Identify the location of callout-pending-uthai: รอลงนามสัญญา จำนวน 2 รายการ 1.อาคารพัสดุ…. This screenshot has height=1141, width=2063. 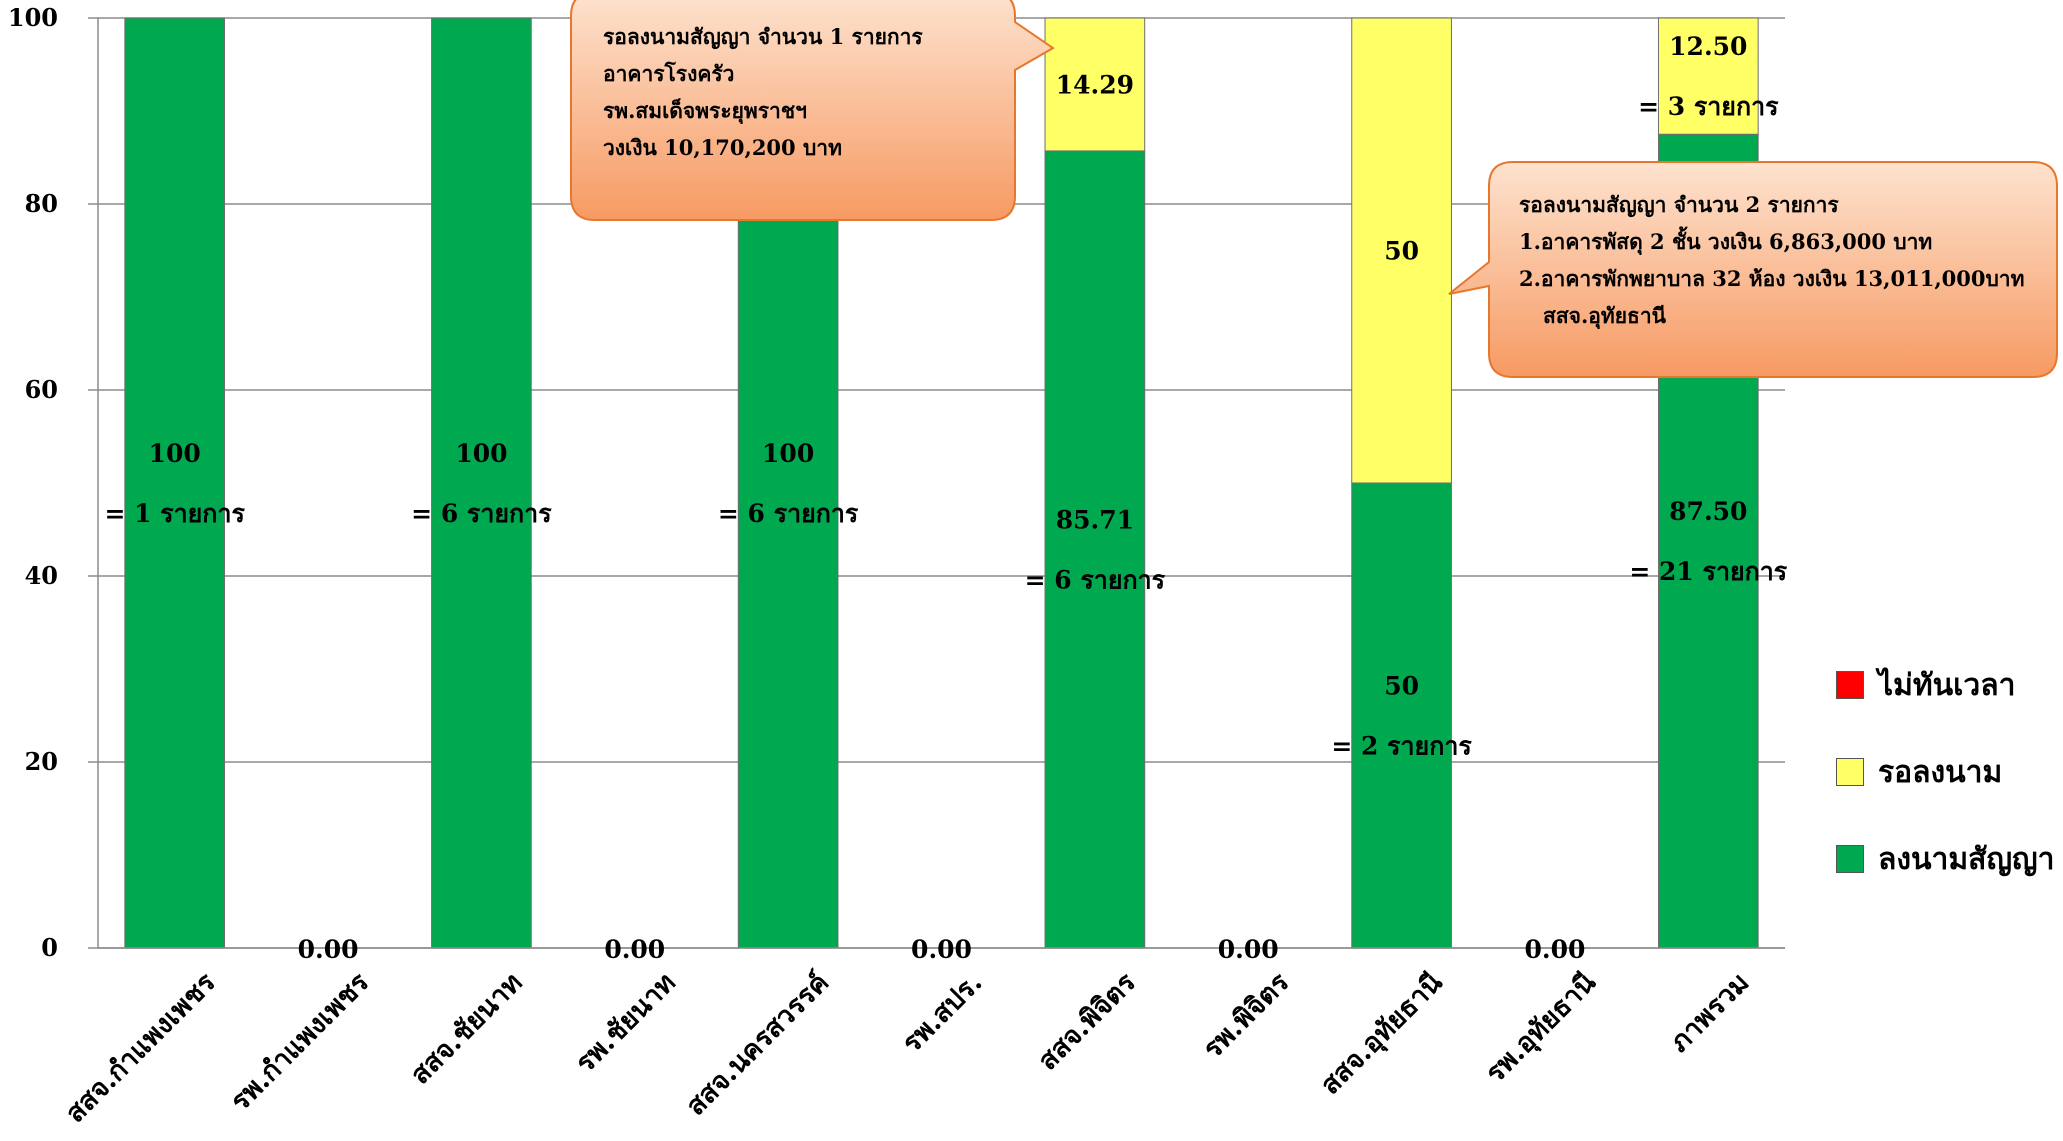
(1753, 269).